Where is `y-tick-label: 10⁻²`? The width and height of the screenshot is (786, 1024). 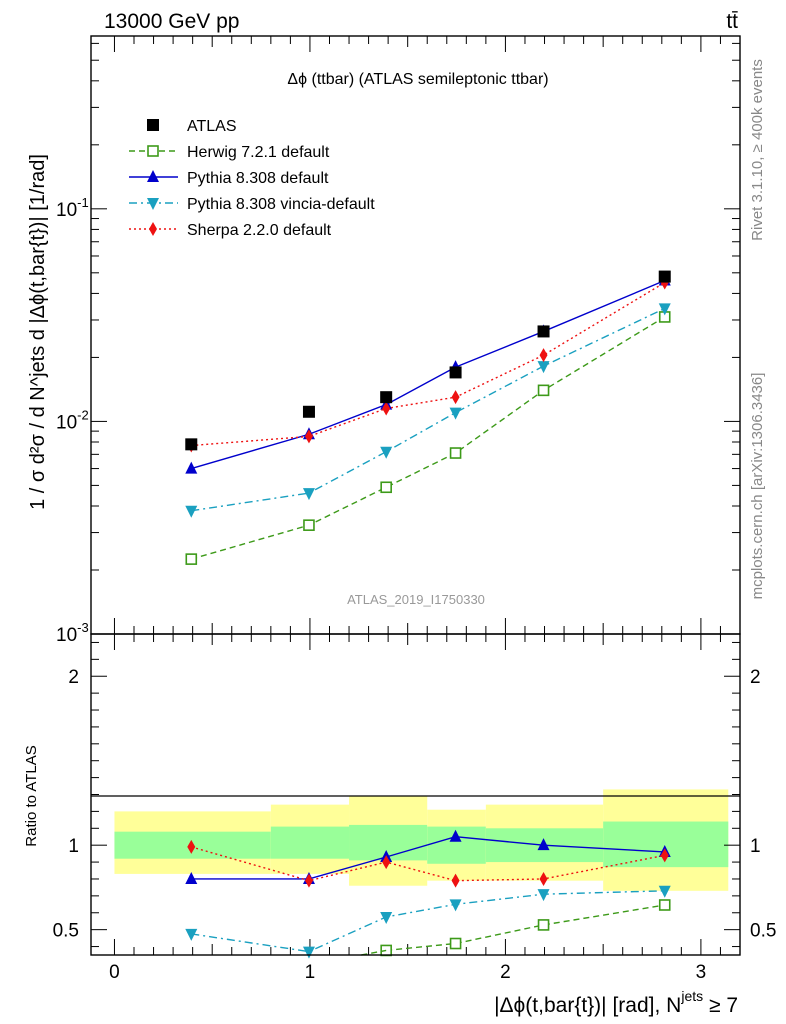
y-tick-label: 10⁻² is located at coordinates (72, 420).